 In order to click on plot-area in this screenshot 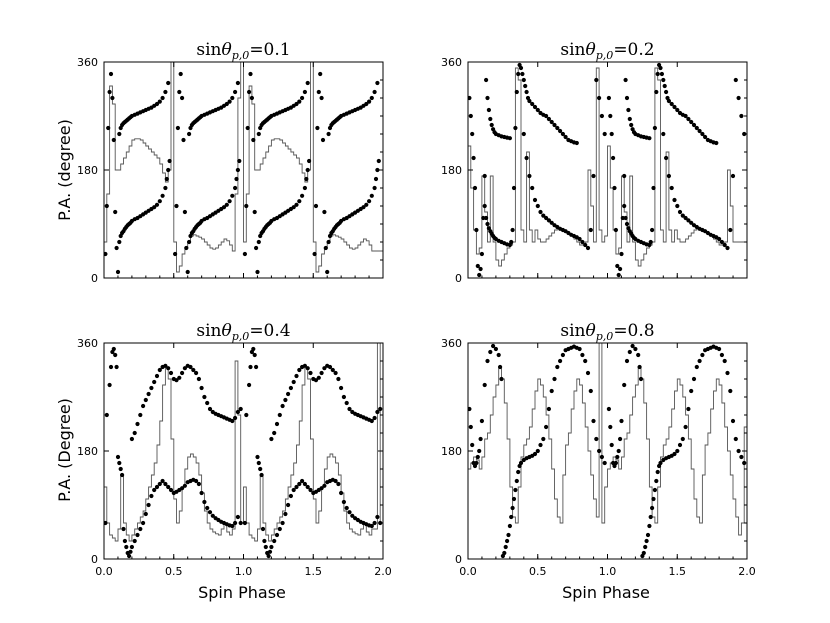, I will do `click(607, 451)`.